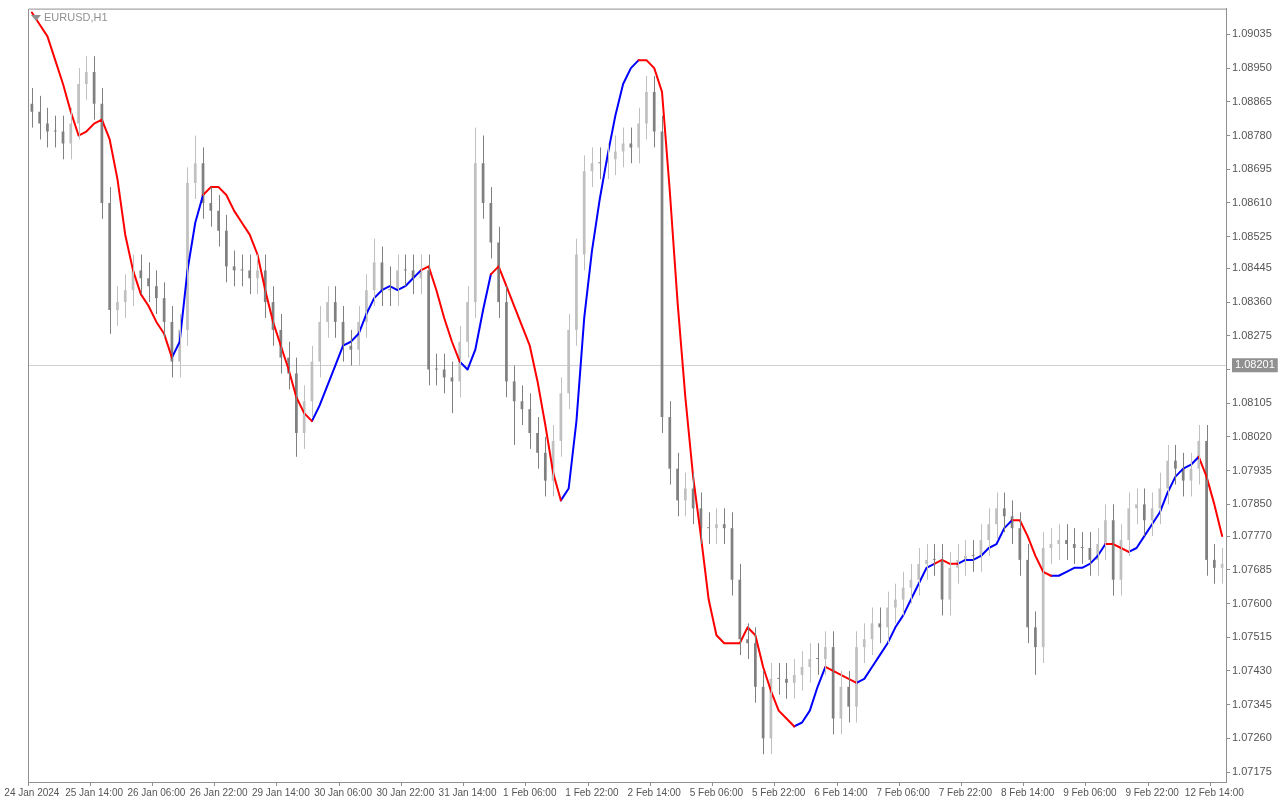 The image size is (1280, 800). Describe the element at coordinates (281, 792) in the screenshot. I see `x-tick-label: 29 Jan 14:00` at that location.